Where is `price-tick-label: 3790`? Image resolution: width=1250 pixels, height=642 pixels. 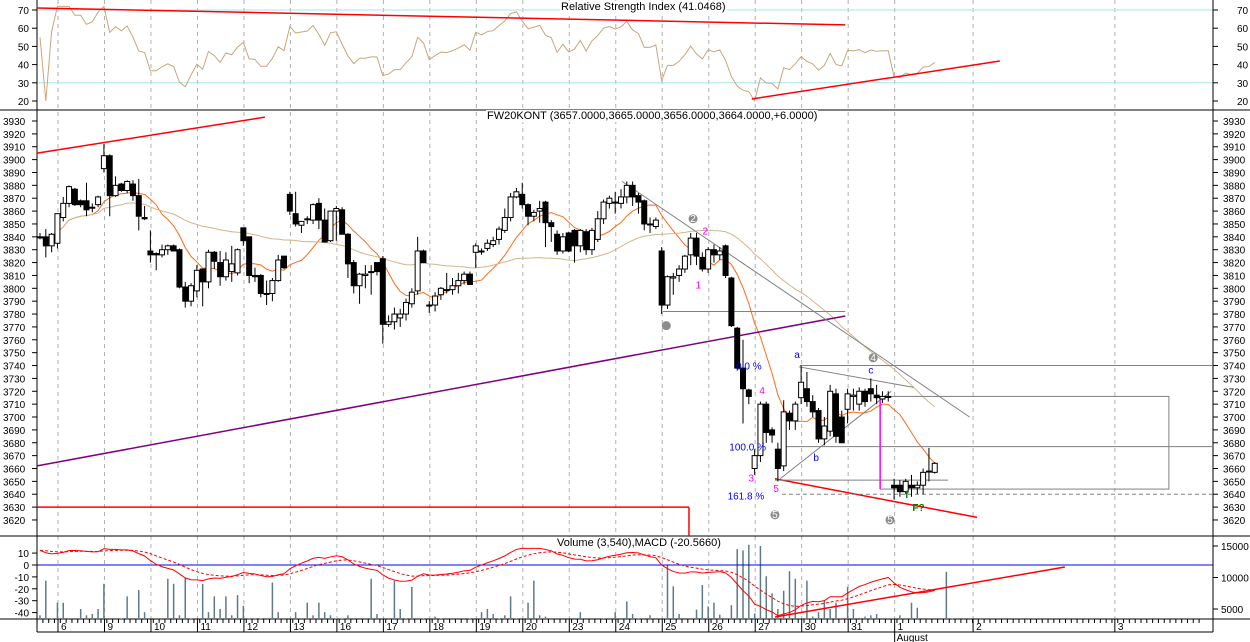 price-tick-label: 3790 is located at coordinates (1234, 302).